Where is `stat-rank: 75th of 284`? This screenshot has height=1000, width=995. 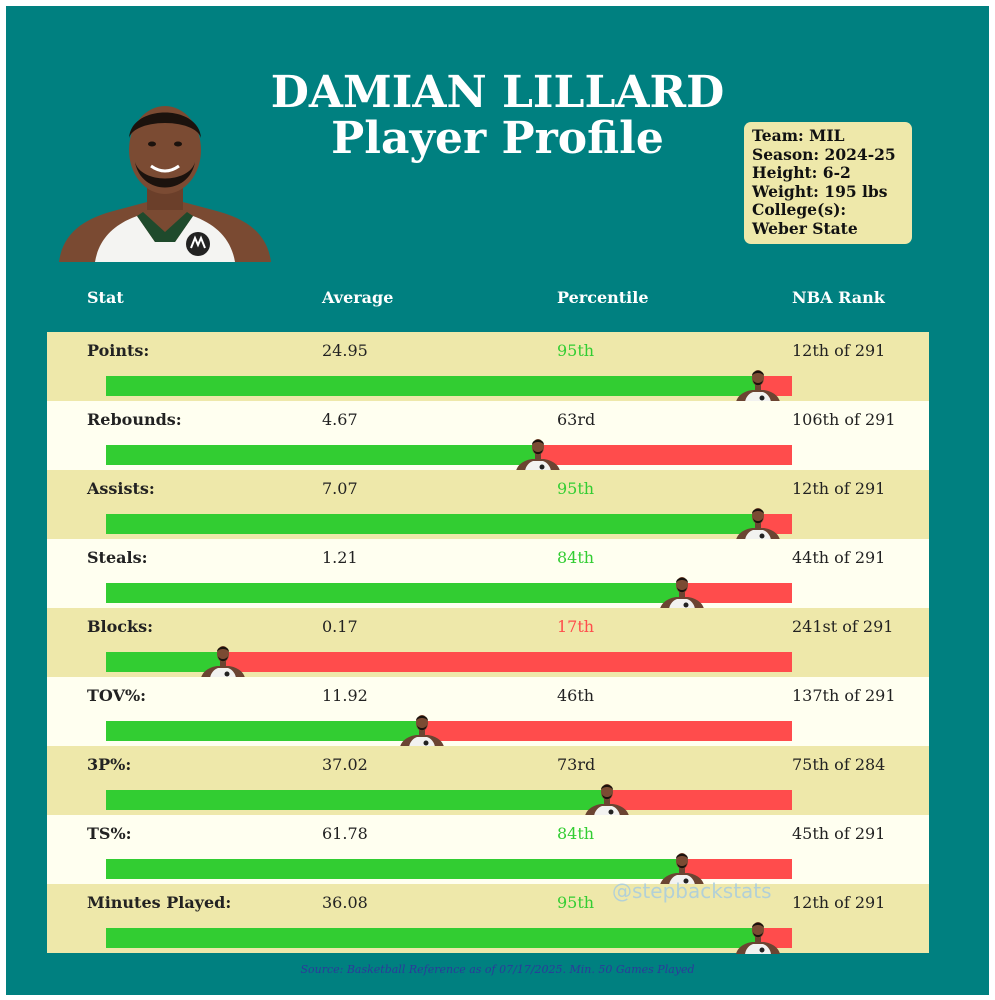
stat-rank: 75th of 284 is located at coordinates (839, 764).